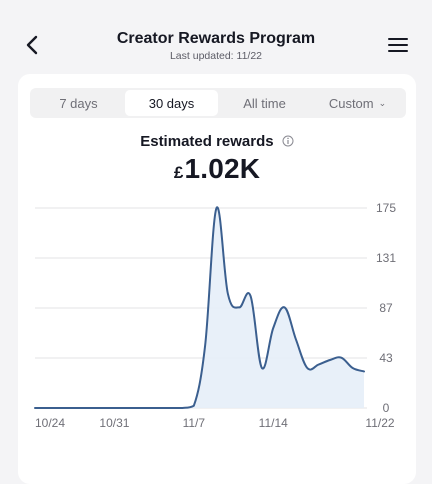 The width and height of the screenshot is (432, 484). I want to click on tab-7-days: 7 days, so click(78, 103).